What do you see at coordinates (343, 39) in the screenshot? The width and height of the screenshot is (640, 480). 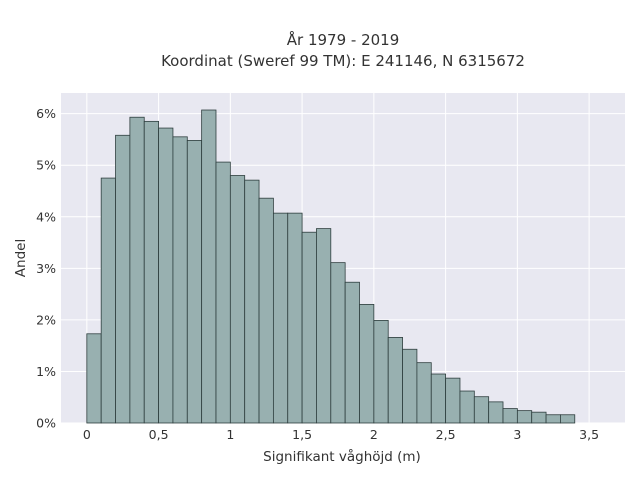 I see `chart-title: År 1979 - 2019` at bounding box center [343, 39].